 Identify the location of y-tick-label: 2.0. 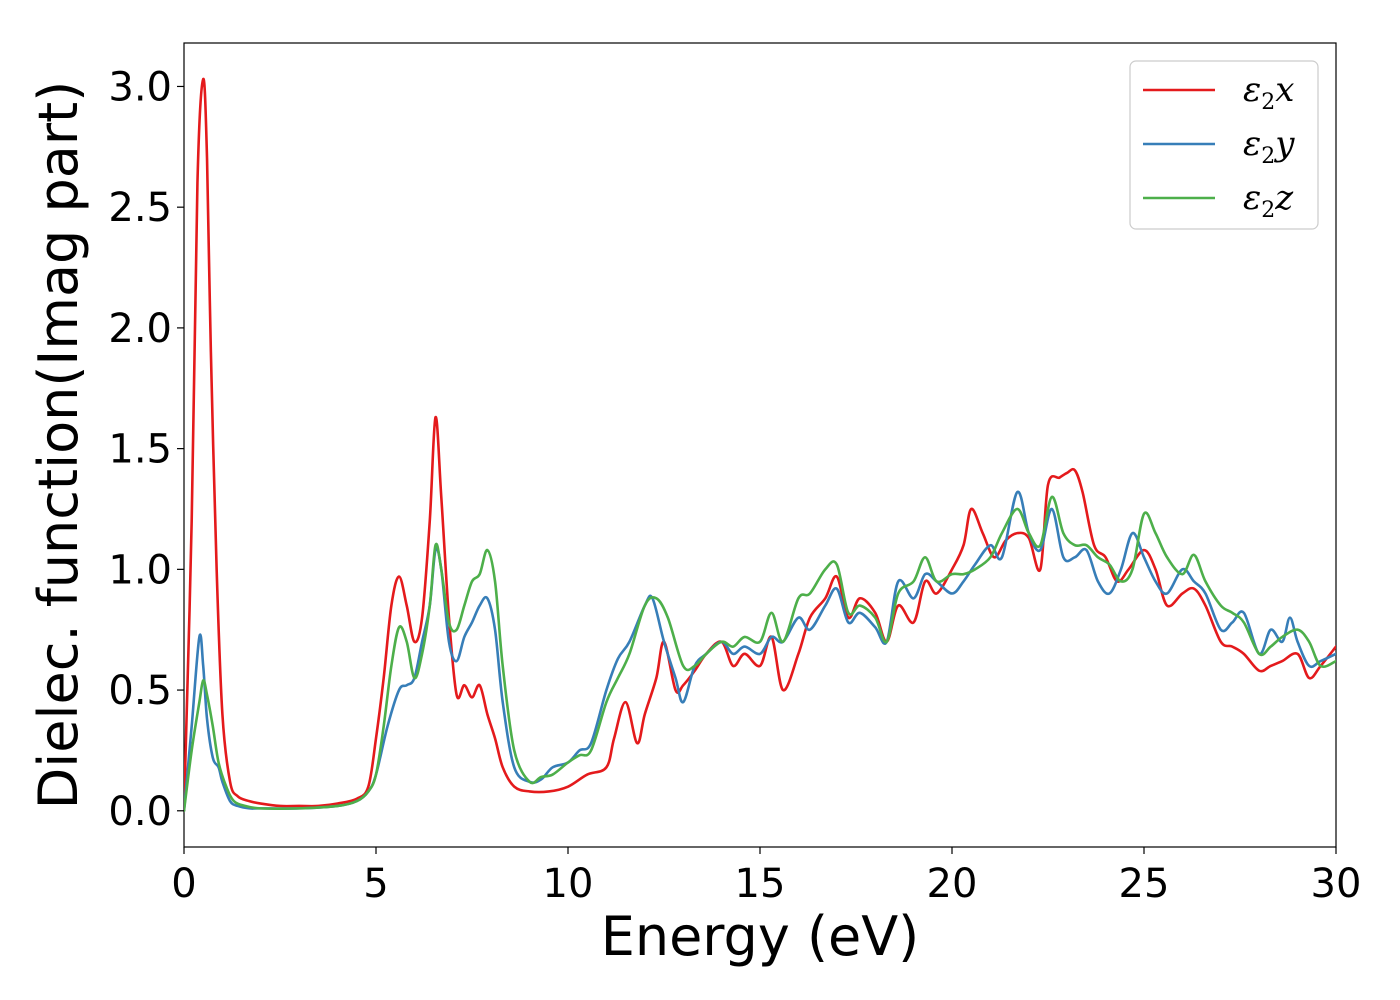
(140, 329).